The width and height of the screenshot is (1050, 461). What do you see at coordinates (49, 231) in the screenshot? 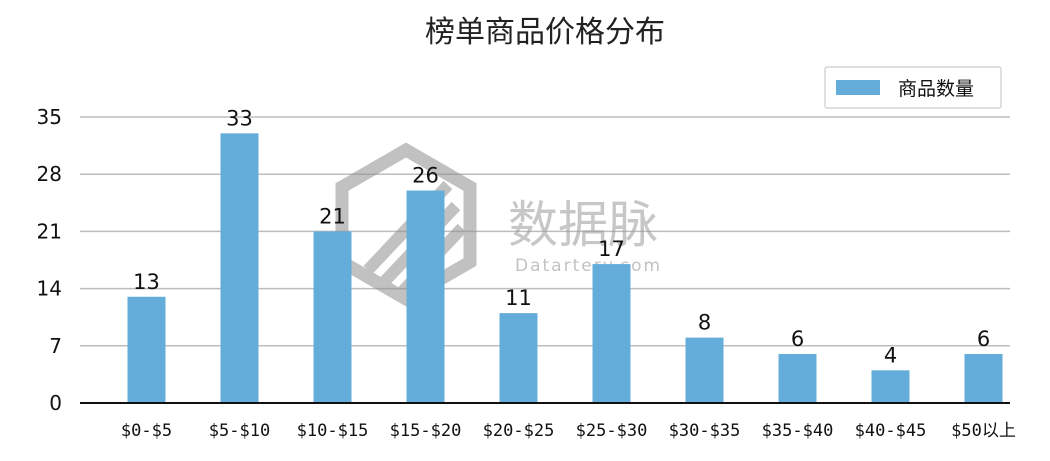
I see `y-tick-label: 21` at bounding box center [49, 231].